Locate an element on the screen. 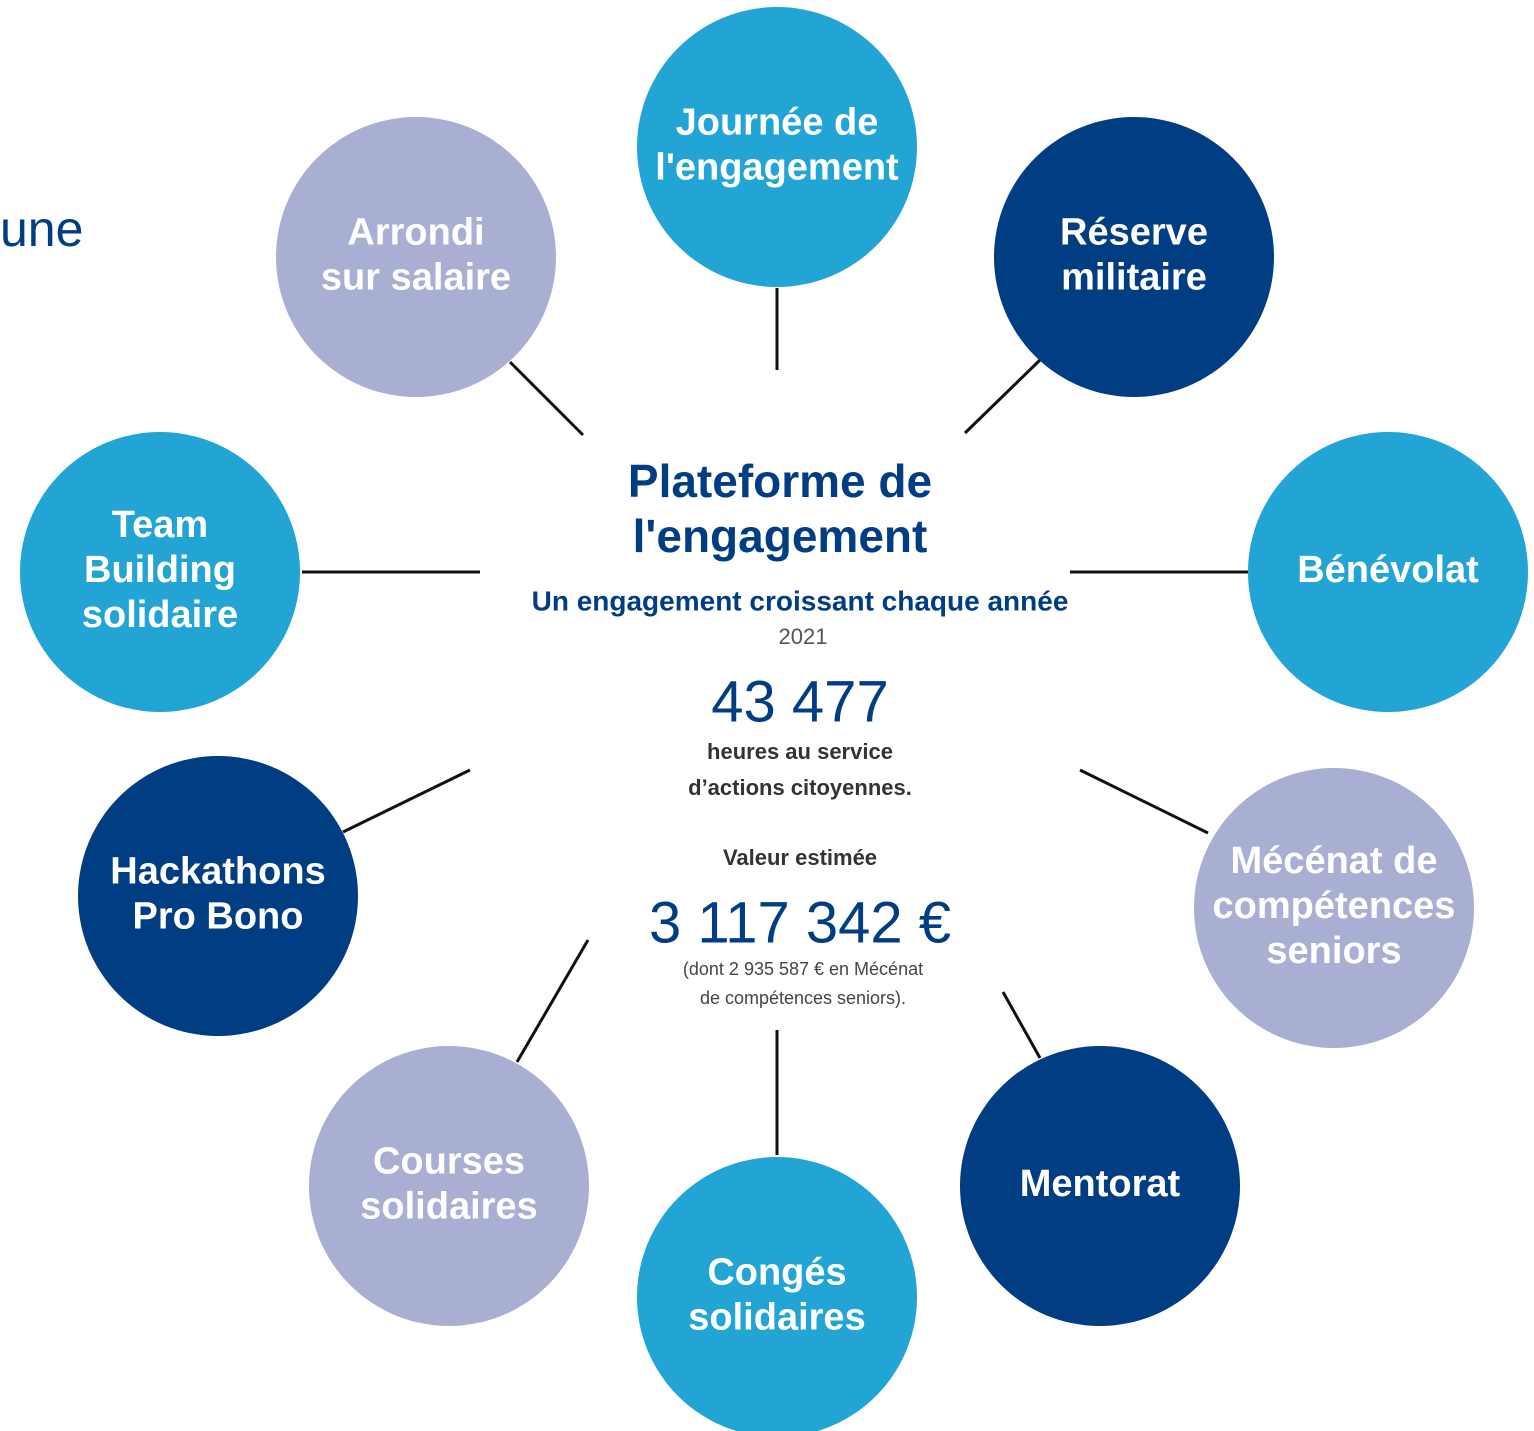  node-label: compétences is located at coordinates (1334, 906).